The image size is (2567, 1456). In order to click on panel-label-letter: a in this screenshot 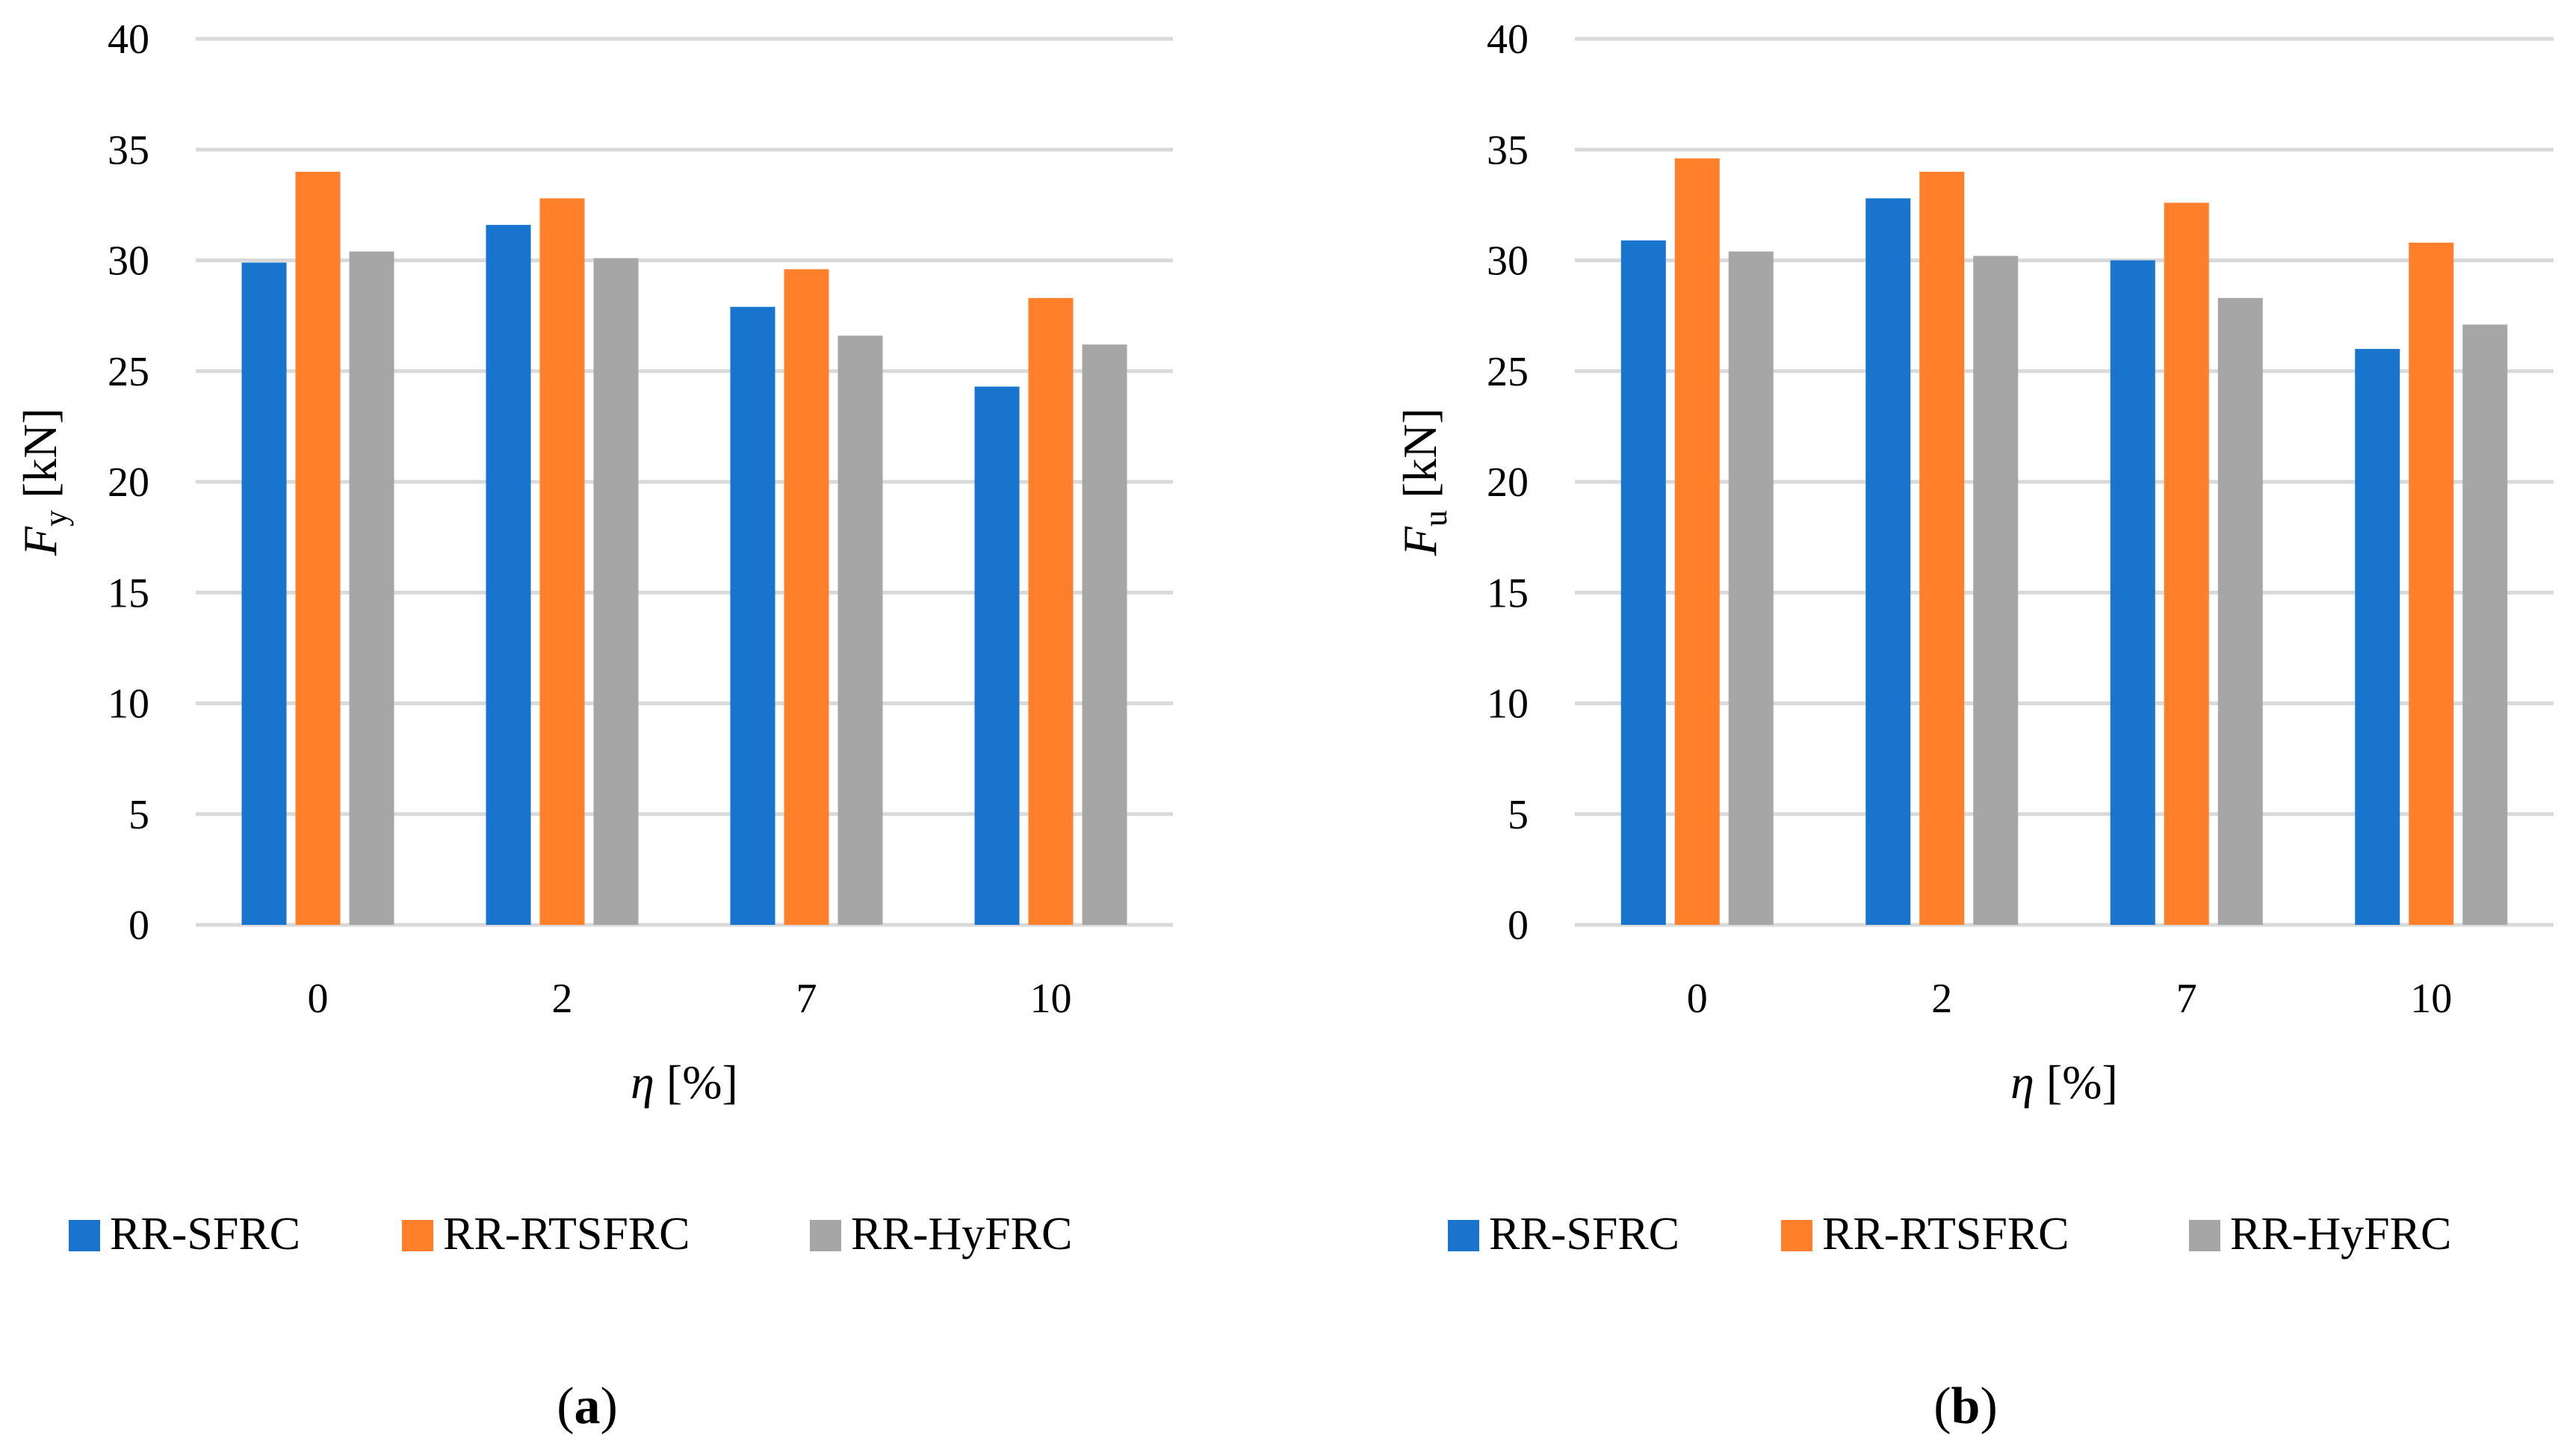, I will do `click(588, 1406)`.